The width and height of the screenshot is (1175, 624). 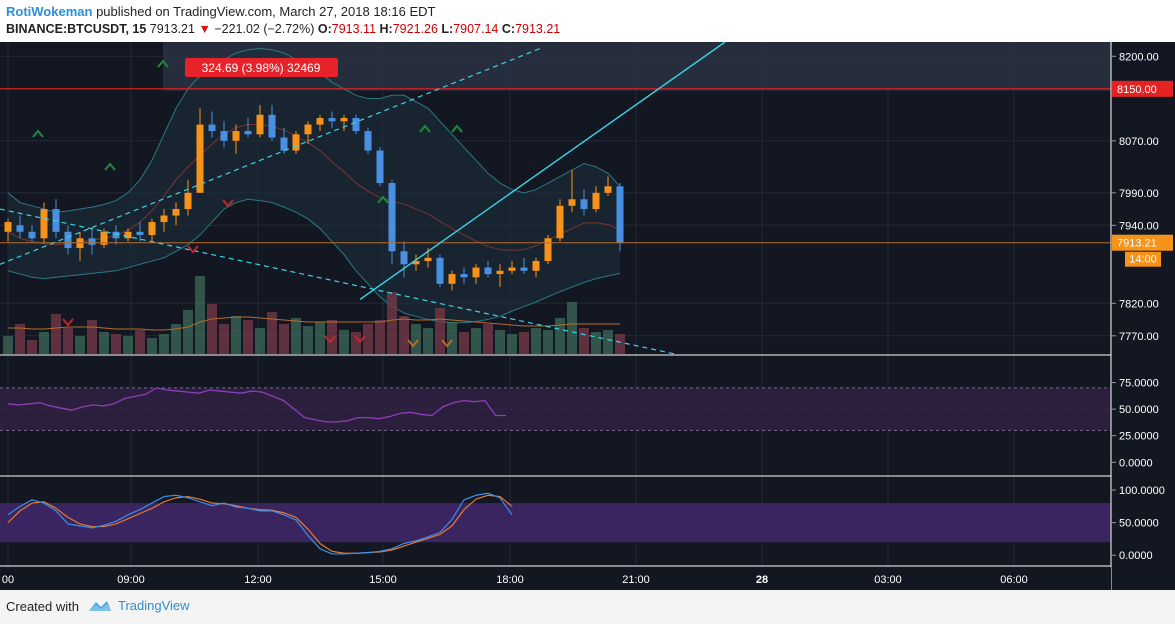 I want to click on rsi-tick-label: 0.0000, so click(x=1136, y=463).